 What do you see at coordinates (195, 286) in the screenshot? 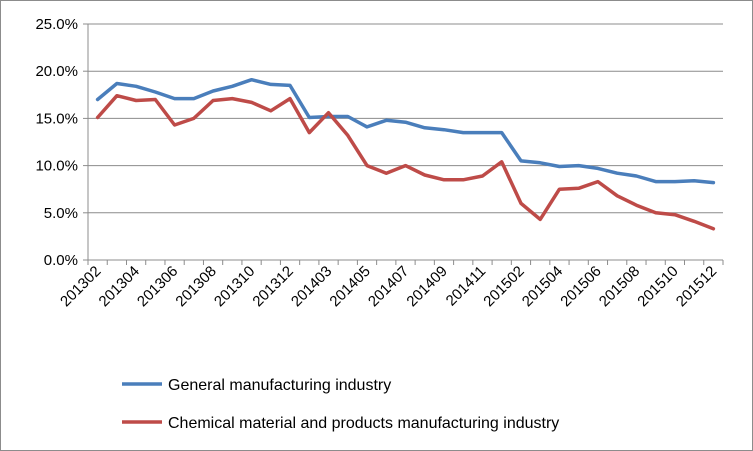
I see `x-tick-label: 201308` at bounding box center [195, 286].